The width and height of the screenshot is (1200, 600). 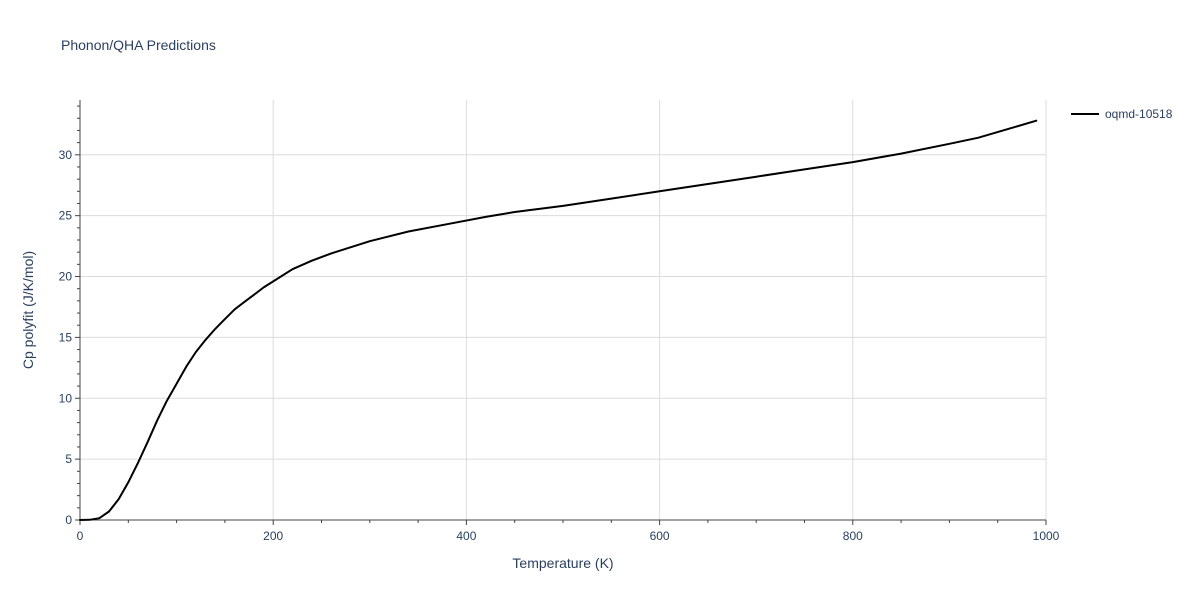 I want to click on y-tick-labels: 0 5 10 15 20 25 30, so click(x=66, y=337).